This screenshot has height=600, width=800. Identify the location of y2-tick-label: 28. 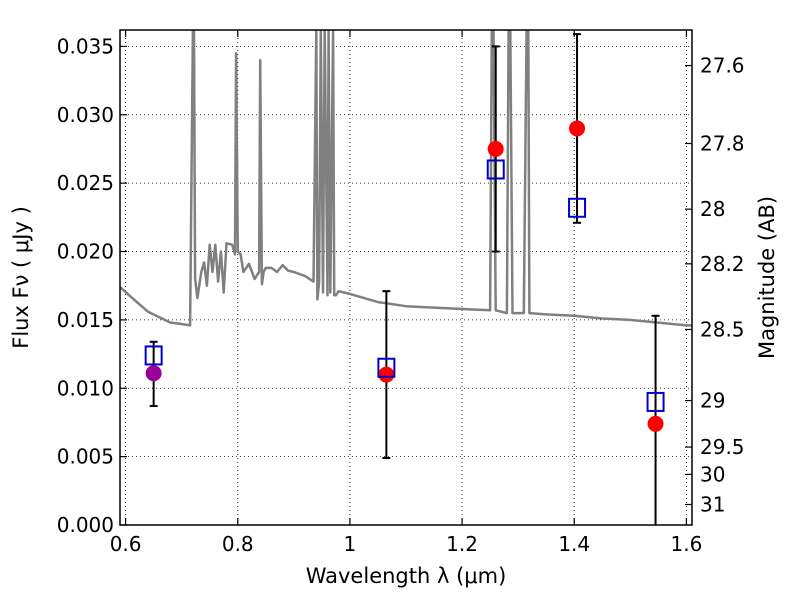
(712, 209).